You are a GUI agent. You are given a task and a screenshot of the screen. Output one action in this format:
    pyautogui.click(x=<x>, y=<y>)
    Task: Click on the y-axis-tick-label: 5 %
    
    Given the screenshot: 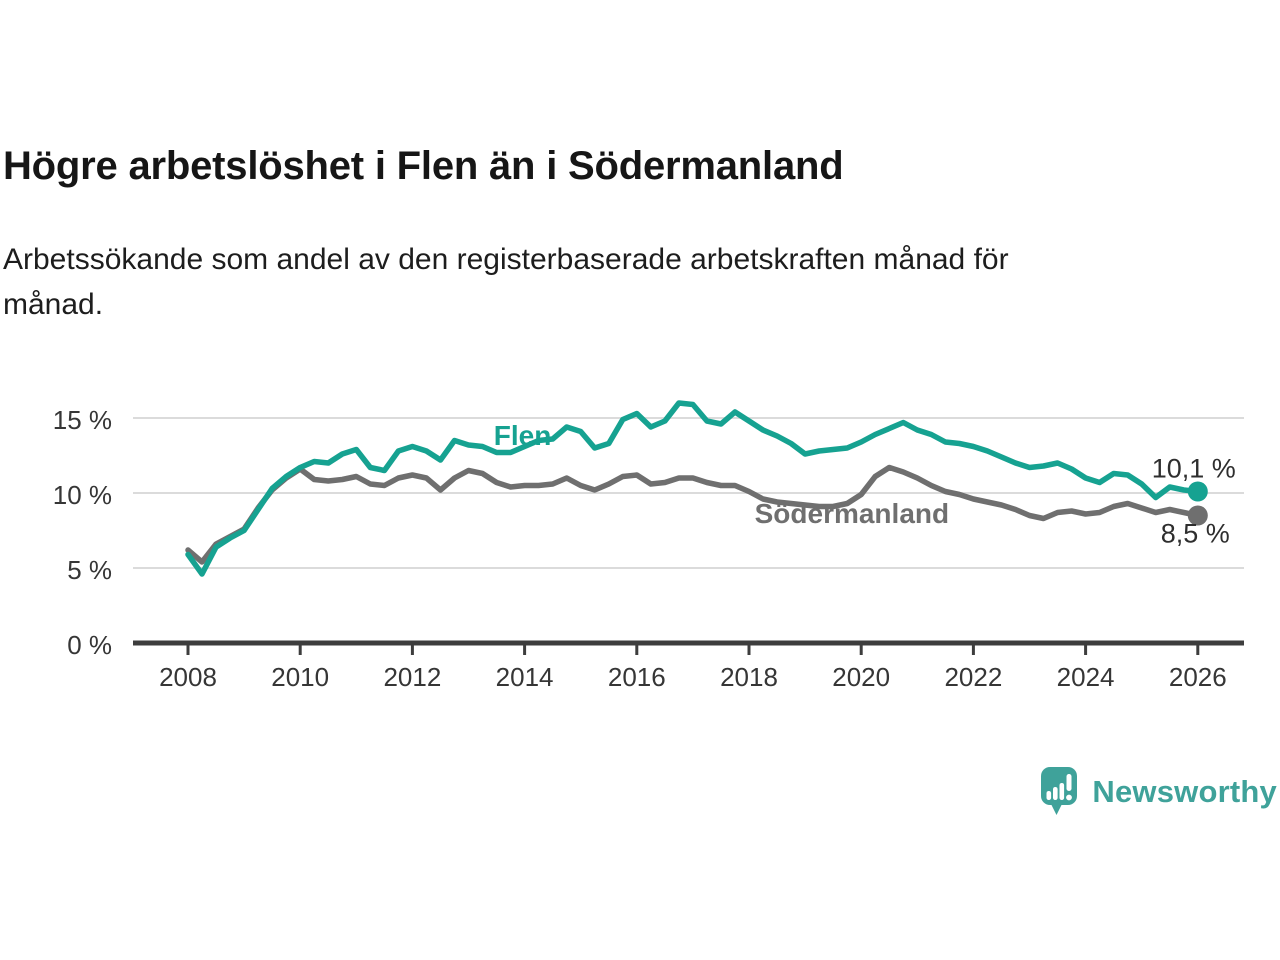 What is the action you would take?
    pyautogui.click(x=89, y=570)
    